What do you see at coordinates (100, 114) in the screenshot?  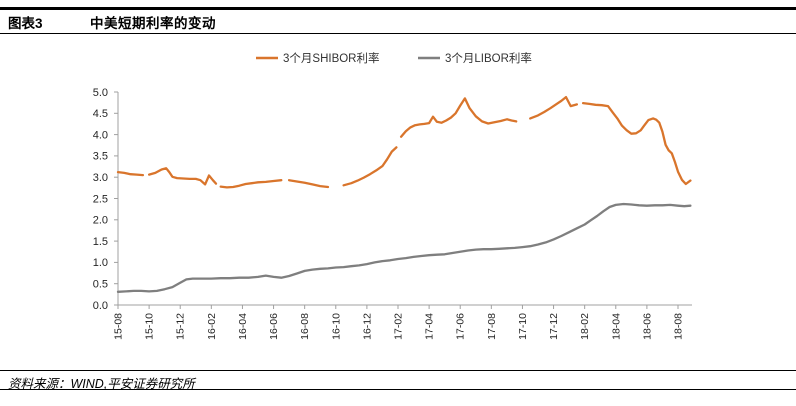 I see `y-tick-label: 4.5` at bounding box center [100, 114].